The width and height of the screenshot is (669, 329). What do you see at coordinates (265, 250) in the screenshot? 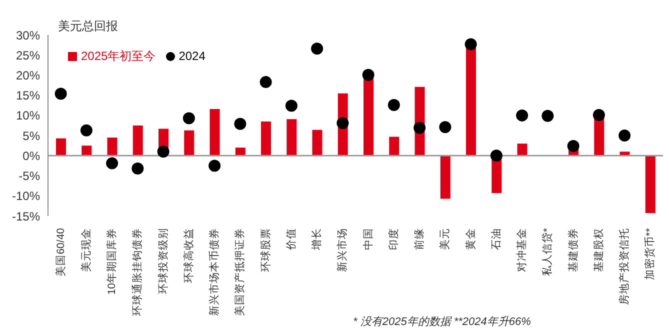
I see `x-tick-label: 环球股票` at bounding box center [265, 250].